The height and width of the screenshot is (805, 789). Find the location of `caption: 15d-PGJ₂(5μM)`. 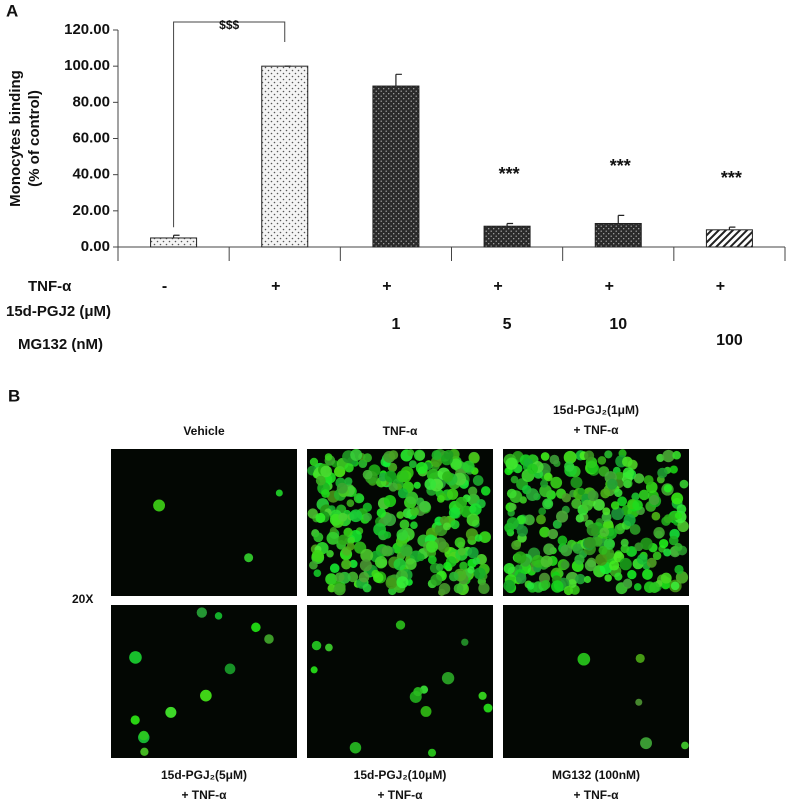

caption: 15d-PGJ₂(5μM) is located at coordinates (204, 775).